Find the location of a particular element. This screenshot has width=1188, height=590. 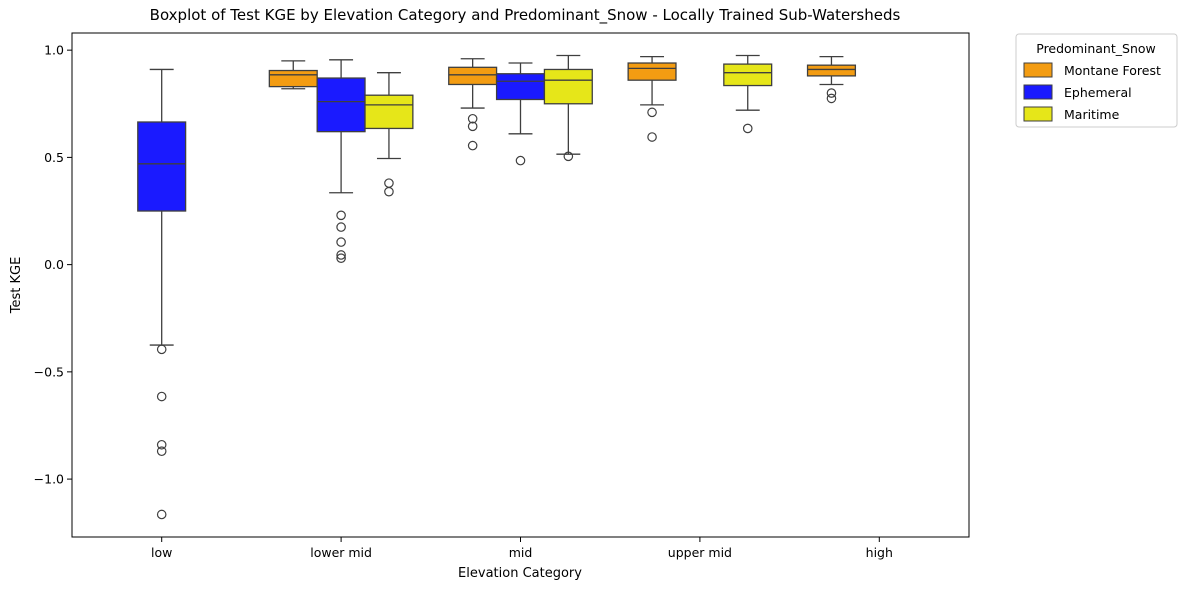

legend-frame is located at coordinates (1096, 80).